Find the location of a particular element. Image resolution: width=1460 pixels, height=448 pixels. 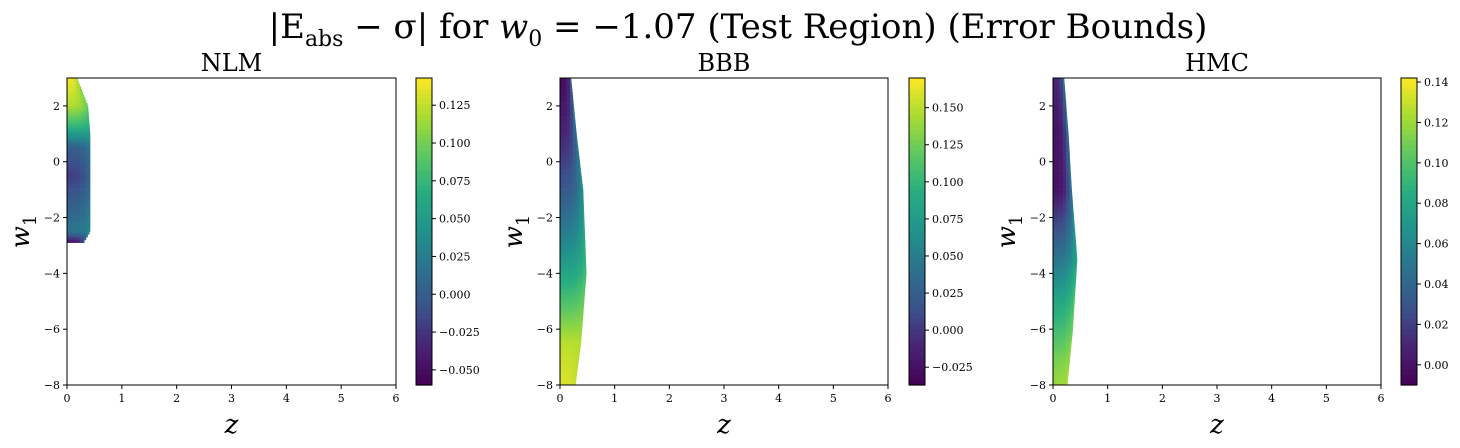

colorbar-tick-label: 0.10 is located at coordinates (1436, 163).